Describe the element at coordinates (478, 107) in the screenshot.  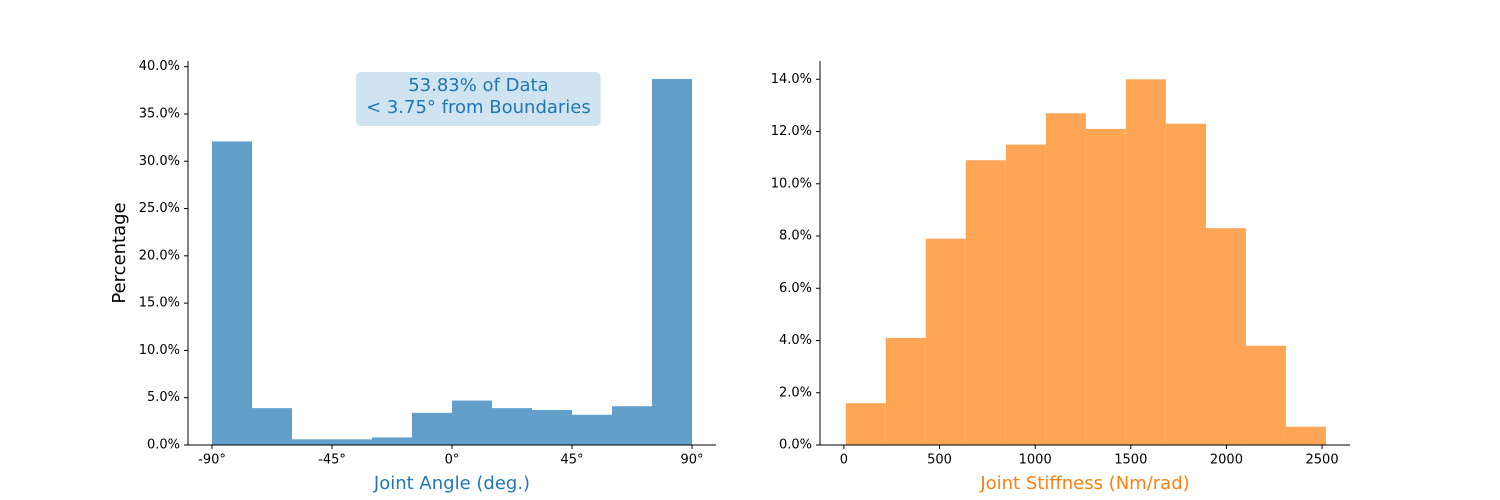
I see `annotation-text: < 3.75° from Boundaries` at that location.